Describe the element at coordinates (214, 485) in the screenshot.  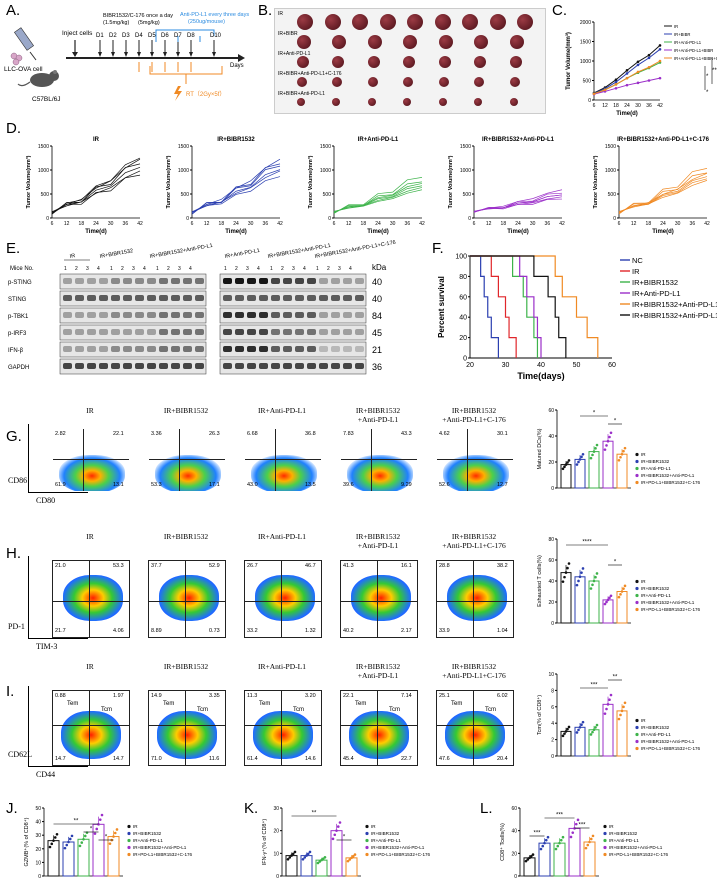
I see `quadrant-value: 17.1` at that location.